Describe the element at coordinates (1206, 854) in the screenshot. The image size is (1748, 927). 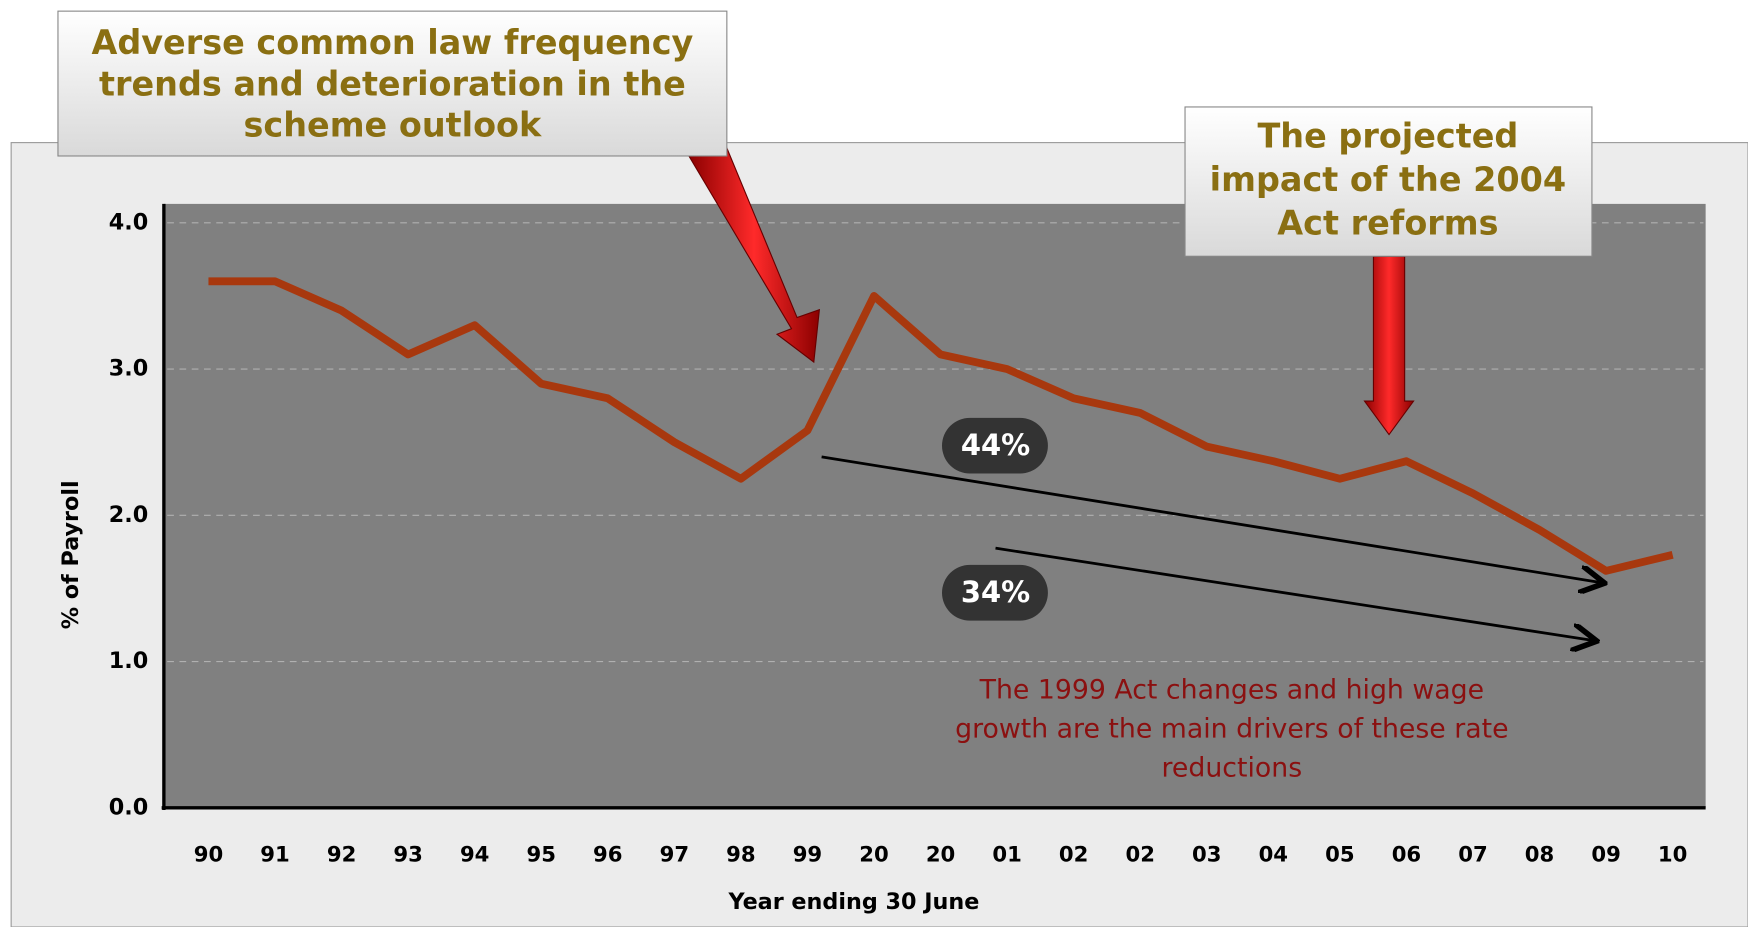
I see `x-tick-label: 03` at that location.